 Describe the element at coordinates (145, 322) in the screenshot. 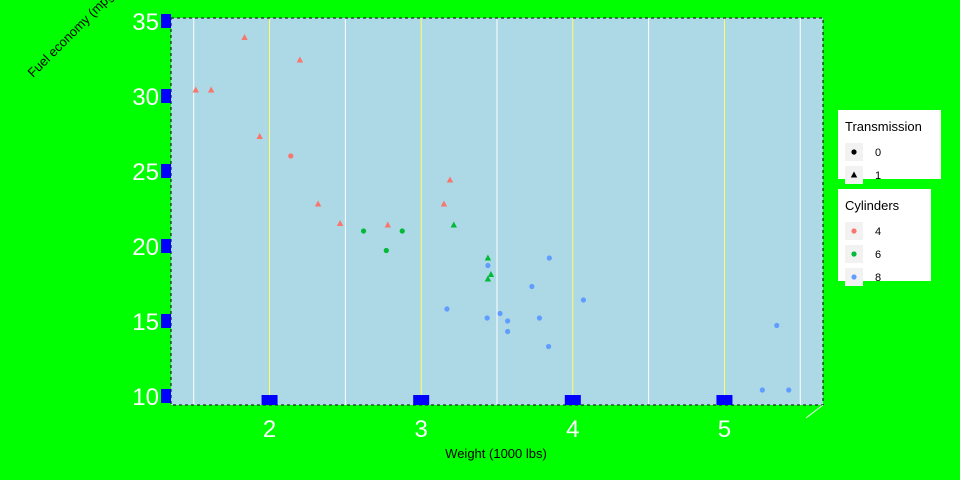

I see `y-tick-label: 15` at that location.